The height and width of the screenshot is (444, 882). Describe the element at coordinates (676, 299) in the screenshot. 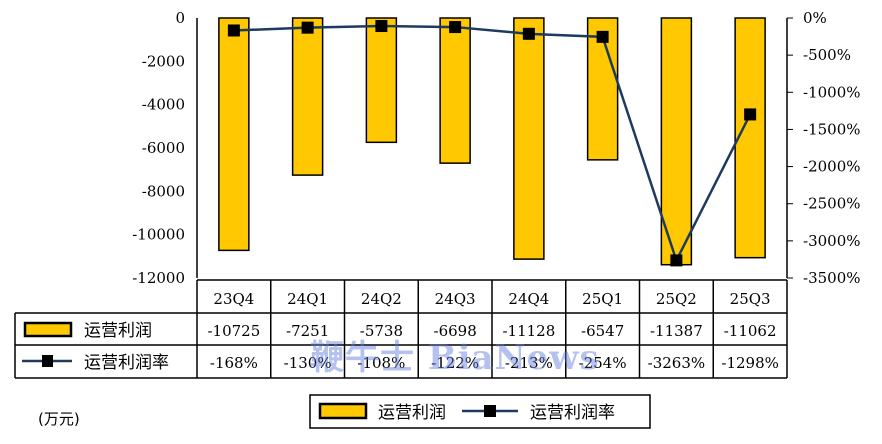

I see `category-label: 25Q2` at that location.